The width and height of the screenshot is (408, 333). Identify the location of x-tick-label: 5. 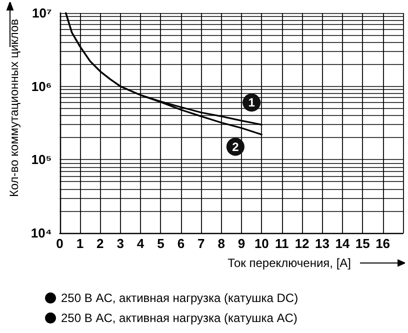
(160, 243).